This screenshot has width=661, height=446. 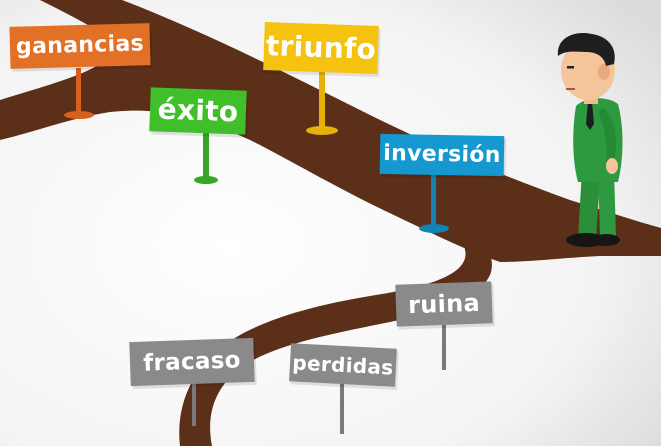 I want to click on sign-exito: éxito, so click(x=198, y=111).